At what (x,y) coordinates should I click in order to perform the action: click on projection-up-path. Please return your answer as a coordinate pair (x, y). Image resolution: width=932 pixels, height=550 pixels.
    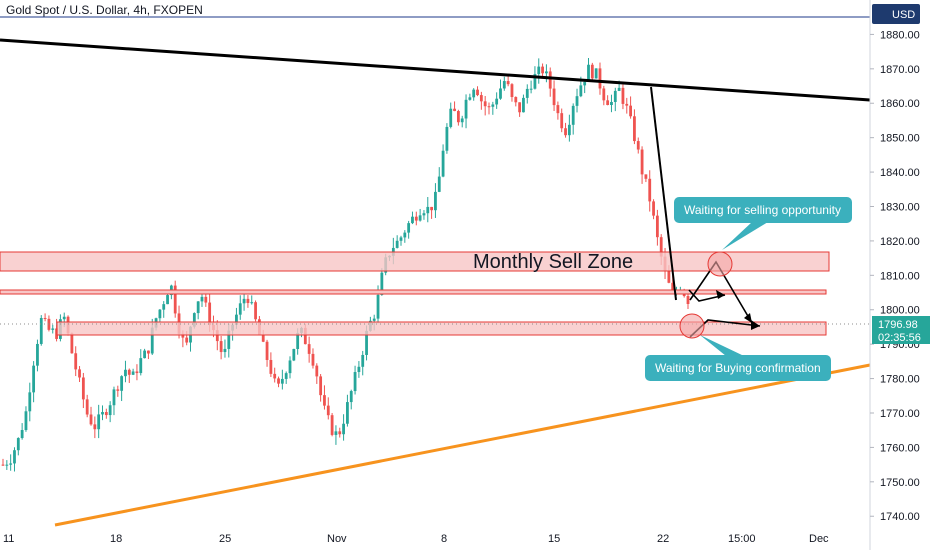
    Looking at the image, I should click on (707, 295).